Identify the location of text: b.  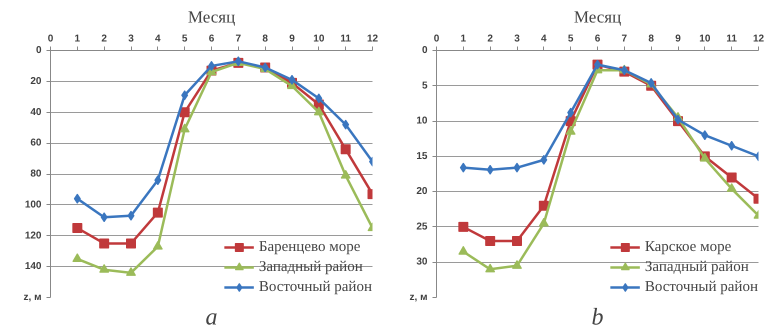
(598, 317).